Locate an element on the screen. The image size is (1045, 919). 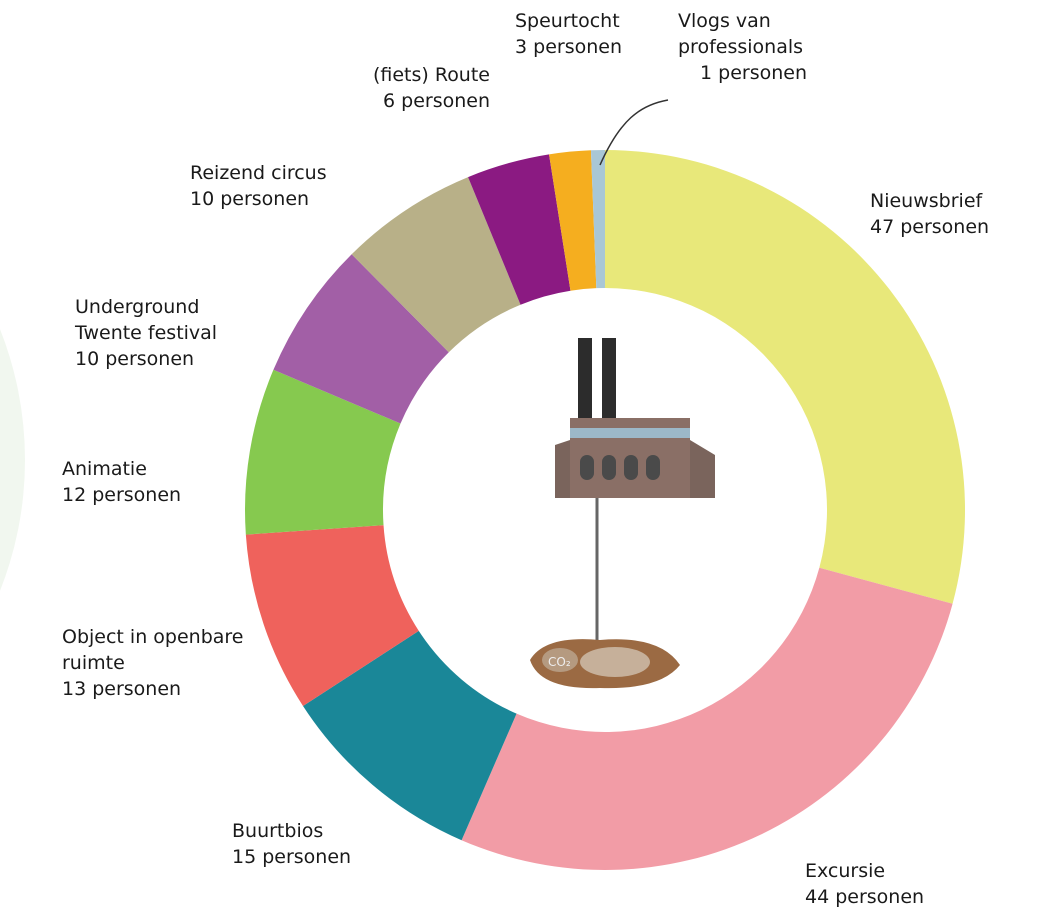
slice-label: Object in openbare ruimte 13 personen is located at coordinates (162, 663).